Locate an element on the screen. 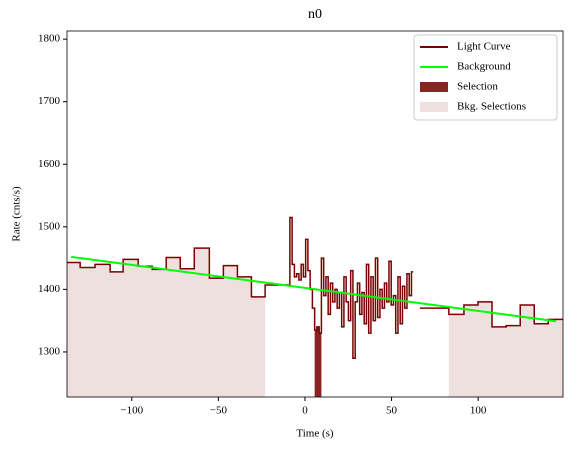 This screenshot has height=450, width=576. chart-title: n0 is located at coordinates (315, 14).